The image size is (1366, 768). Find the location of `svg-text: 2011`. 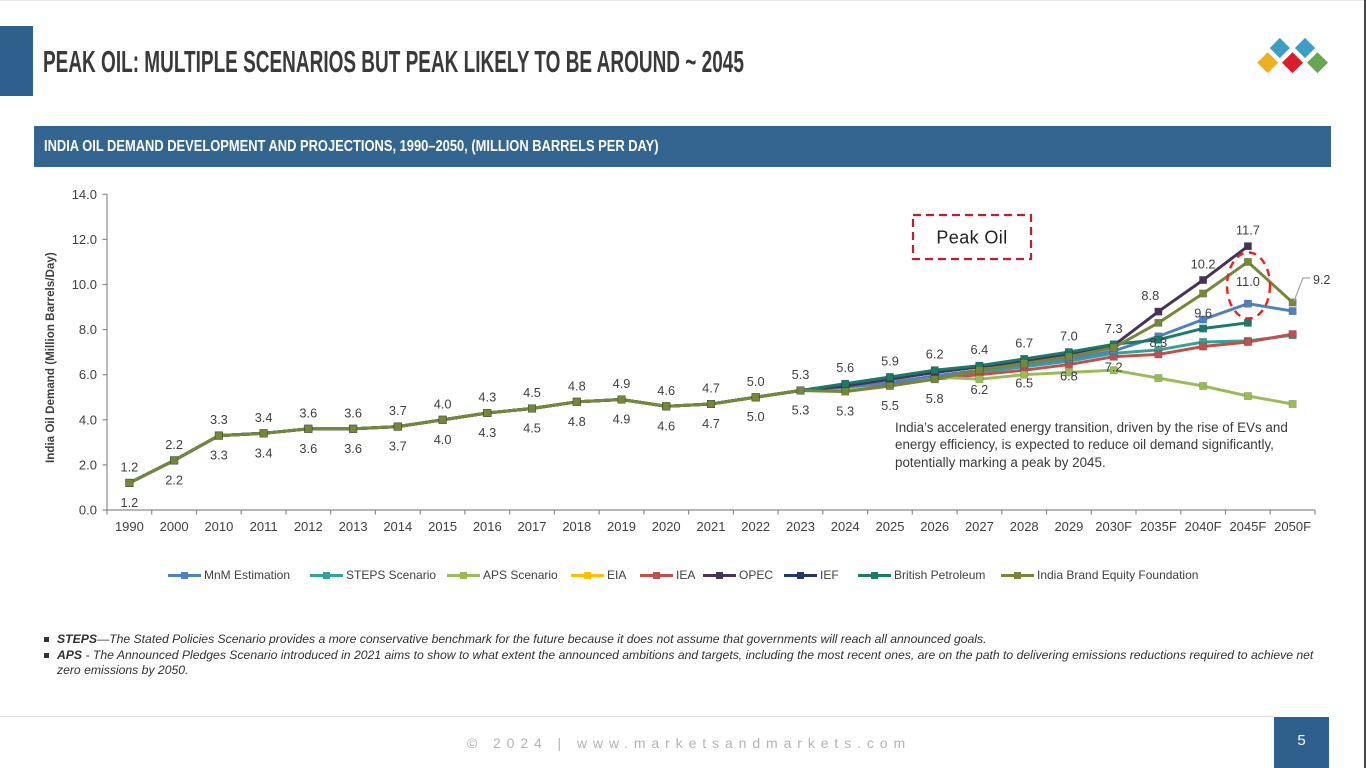

svg-text: 2011 is located at coordinates (264, 526).